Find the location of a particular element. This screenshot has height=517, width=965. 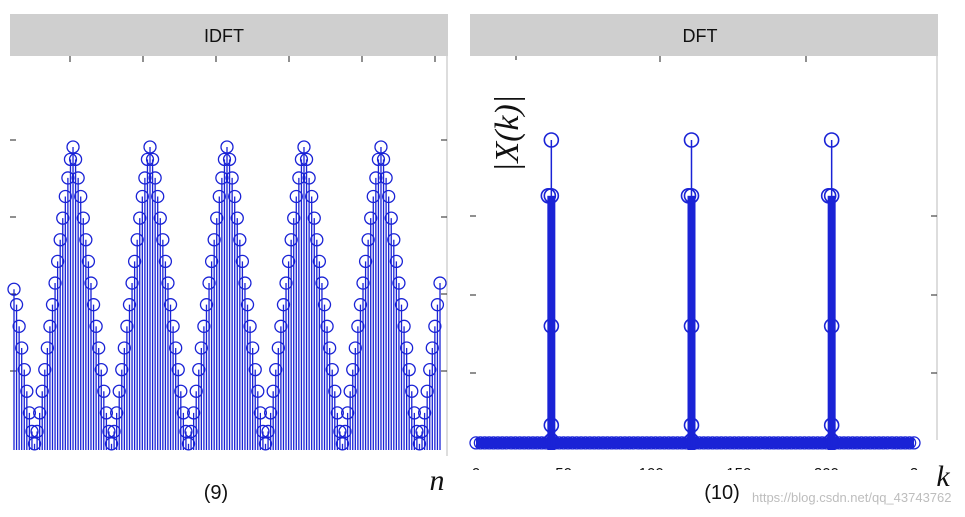

dft-peak-2-marker-dup is located at coordinates (828, 196).